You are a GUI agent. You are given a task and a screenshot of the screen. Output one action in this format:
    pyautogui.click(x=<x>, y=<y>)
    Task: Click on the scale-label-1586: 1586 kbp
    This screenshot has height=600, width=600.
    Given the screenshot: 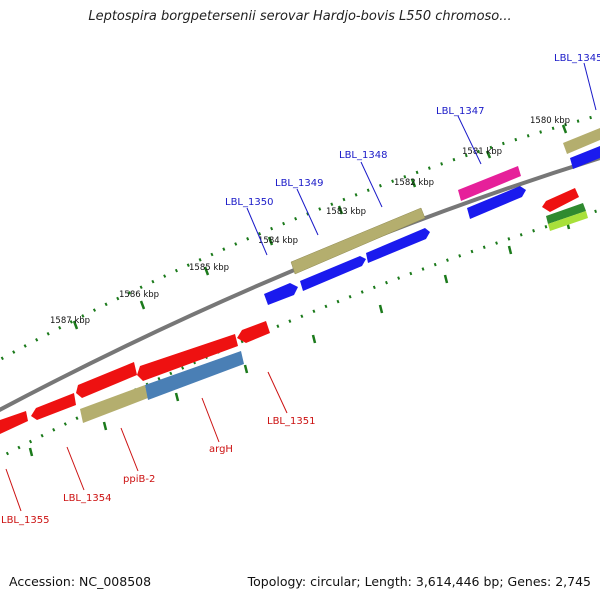 What is the action you would take?
    pyautogui.click(x=139, y=295)
    